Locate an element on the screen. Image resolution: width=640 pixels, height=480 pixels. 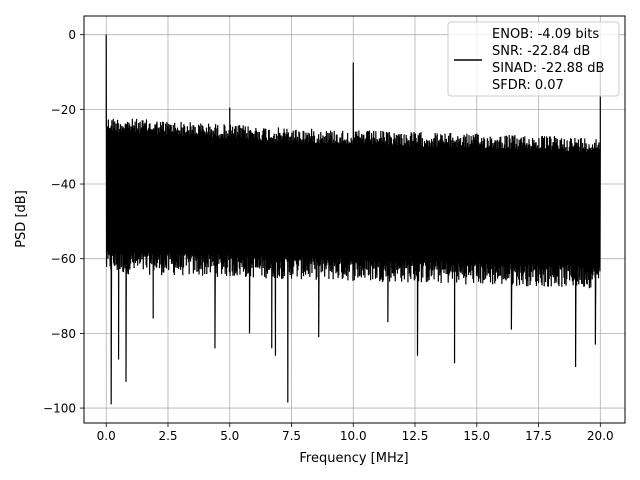
x-axis-label: Frequency [MHz] is located at coordinates (353, 458).